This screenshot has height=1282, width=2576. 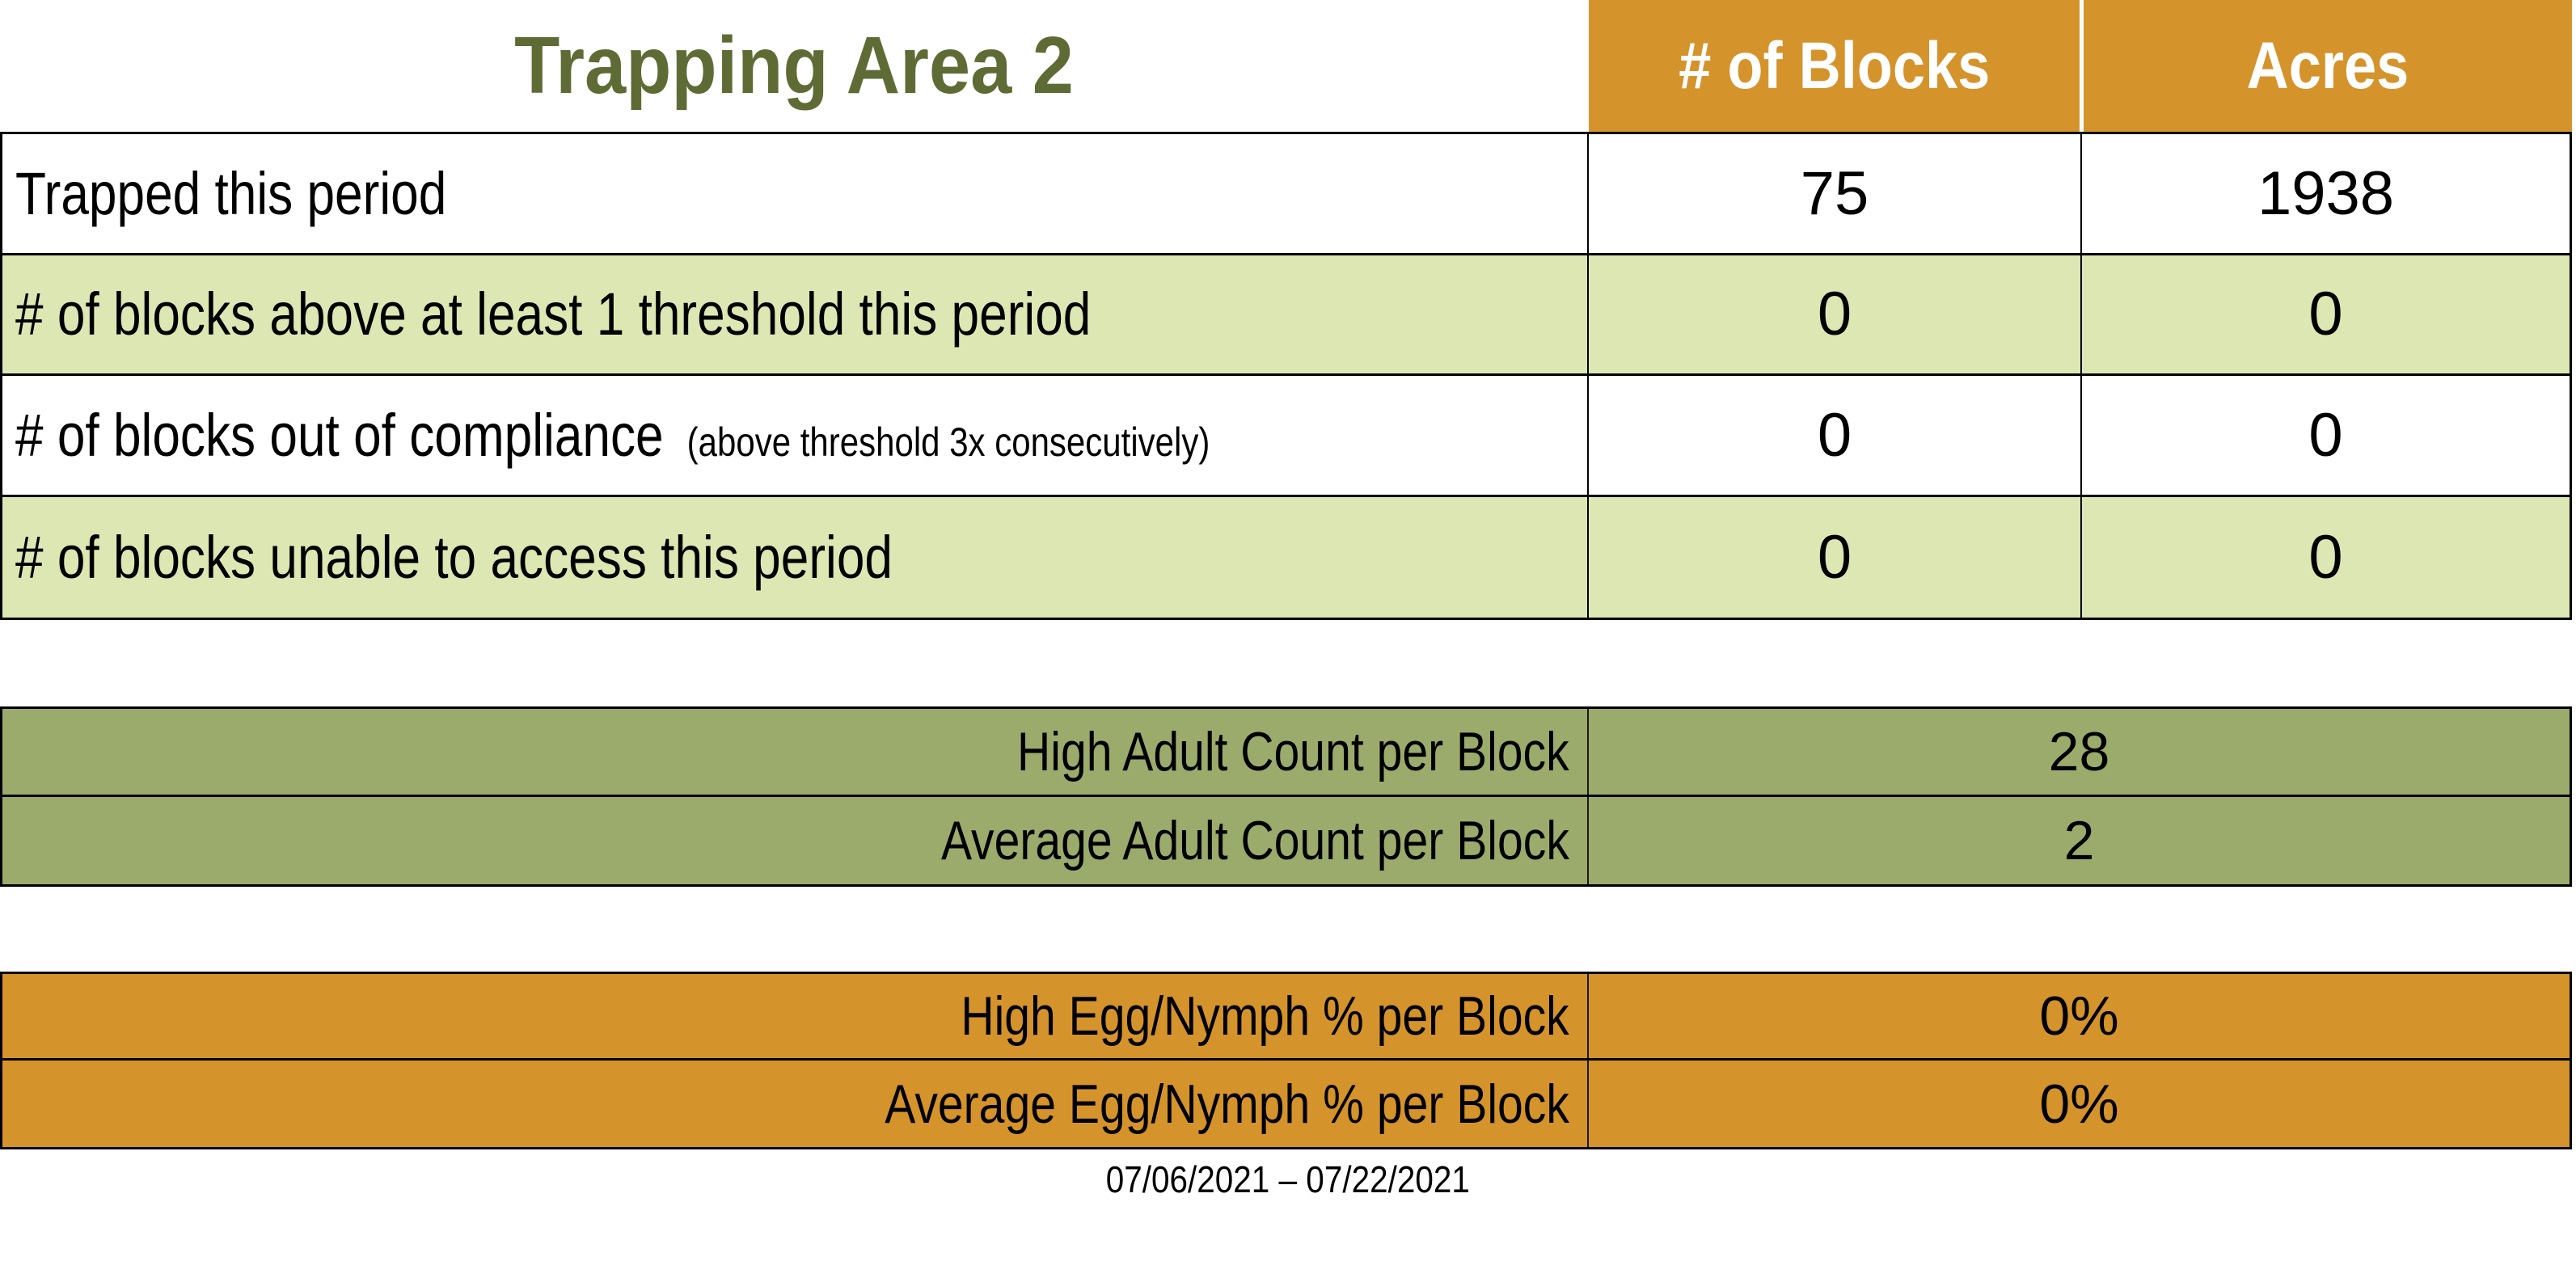 What do you see at coordinates (2326, 193) in the screenshot?
I see `acres-value: 1938` at bounding box center [2326, 193].